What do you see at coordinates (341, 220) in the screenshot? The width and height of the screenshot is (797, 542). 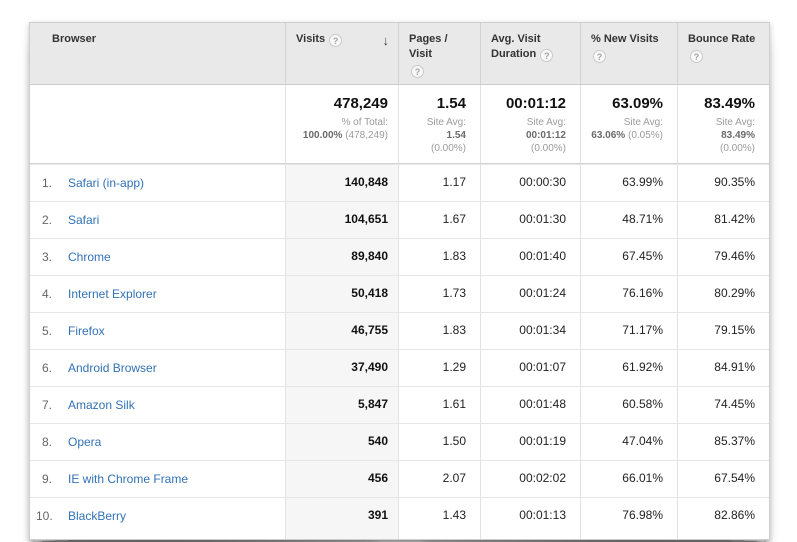 I see `visits-value: 104,651` at bounding box center [341, 220].